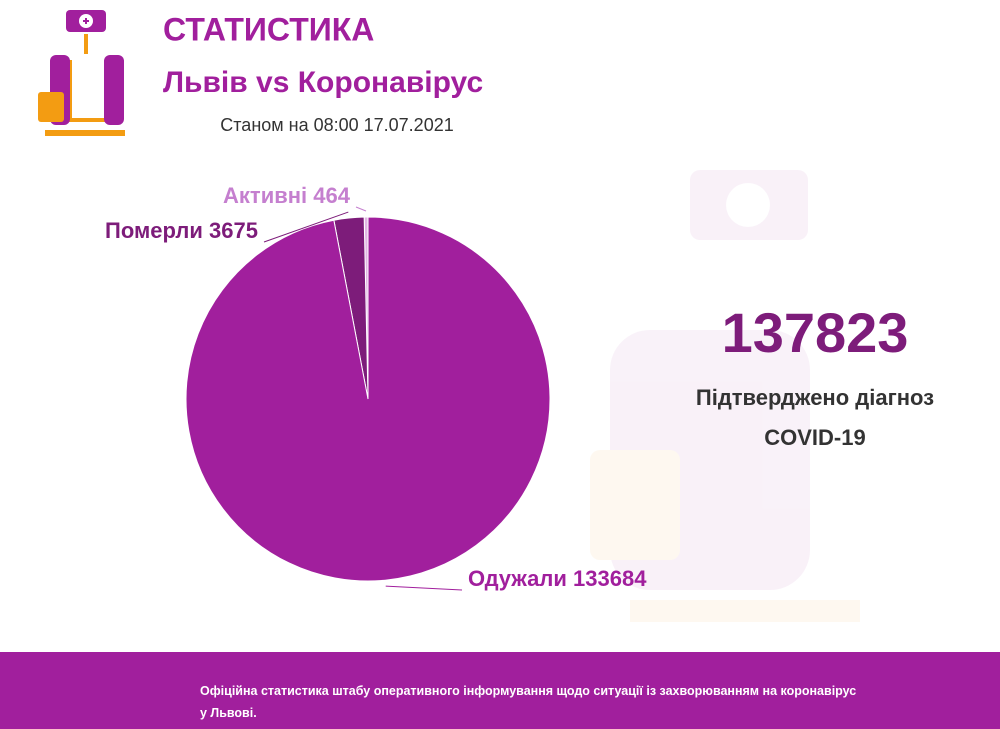 The image size is (1000, 729). I want to click on slice-label: Активні 464, so click(287, 195).